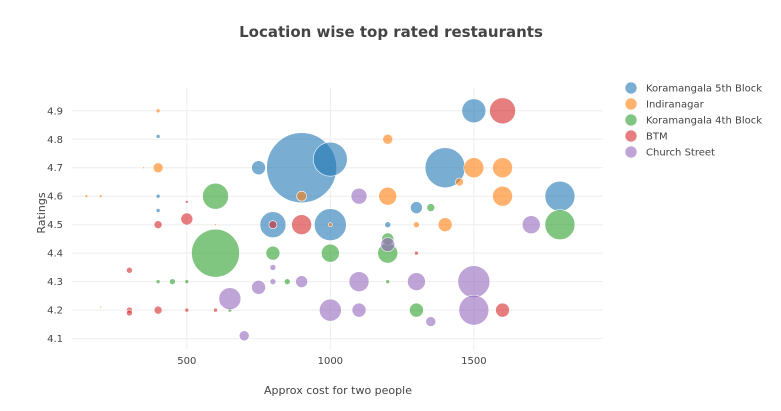  I want to click on y-tick-label: 4.7, so click(55, 168).